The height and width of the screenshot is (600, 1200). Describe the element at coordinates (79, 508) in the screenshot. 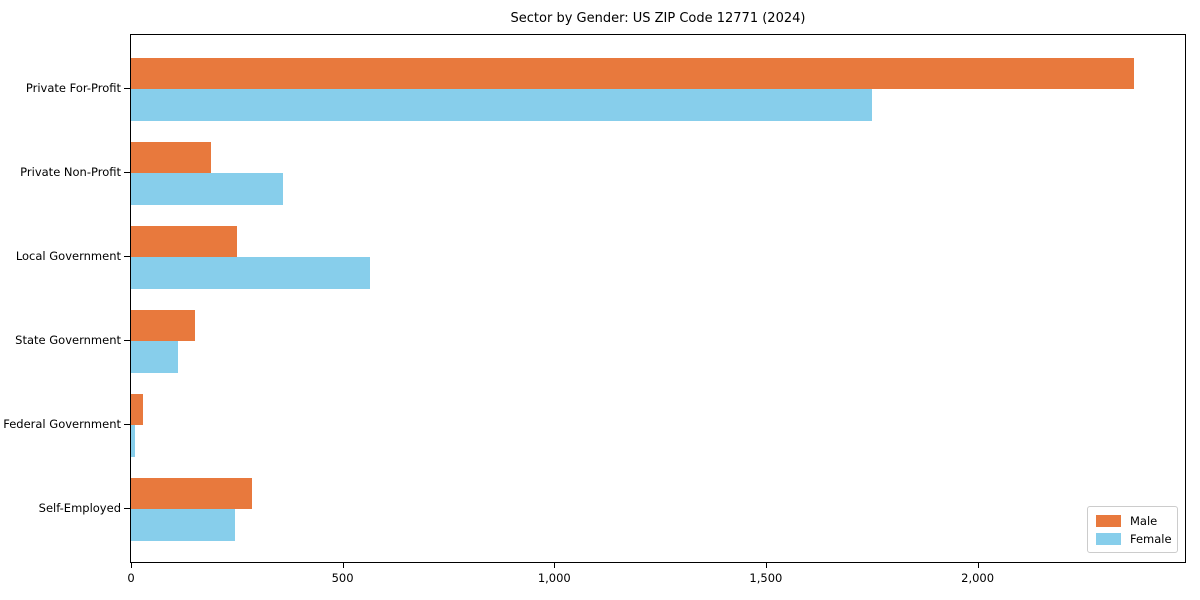

I see `y-tick-label: Self-Employed` at that location.